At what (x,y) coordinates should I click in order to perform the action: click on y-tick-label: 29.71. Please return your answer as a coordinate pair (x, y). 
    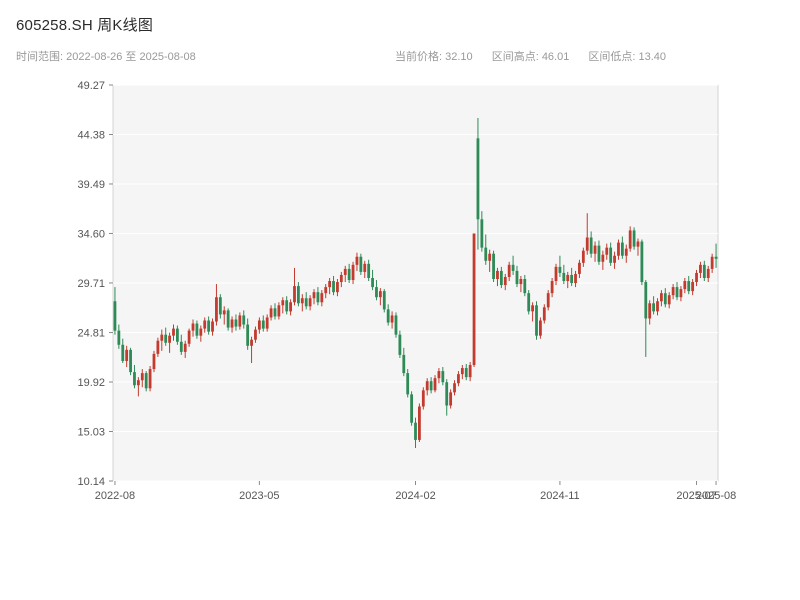
    Looking at the image, I should click on (91, 284).